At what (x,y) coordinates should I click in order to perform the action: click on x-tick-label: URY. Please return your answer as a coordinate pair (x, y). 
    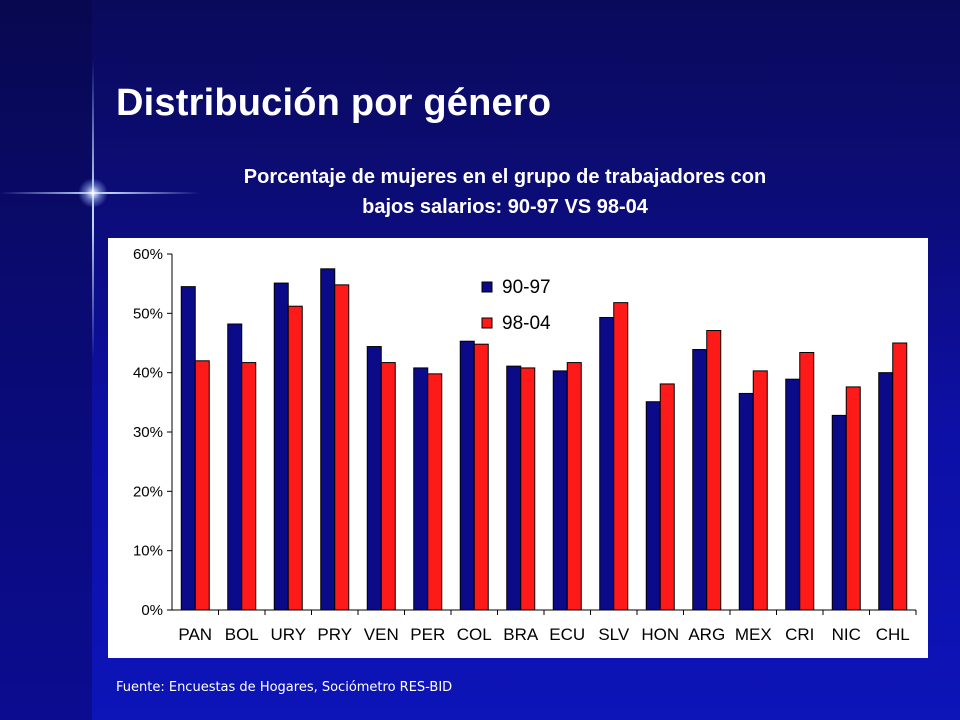
    Looking at the image, I should click on (288, 634).